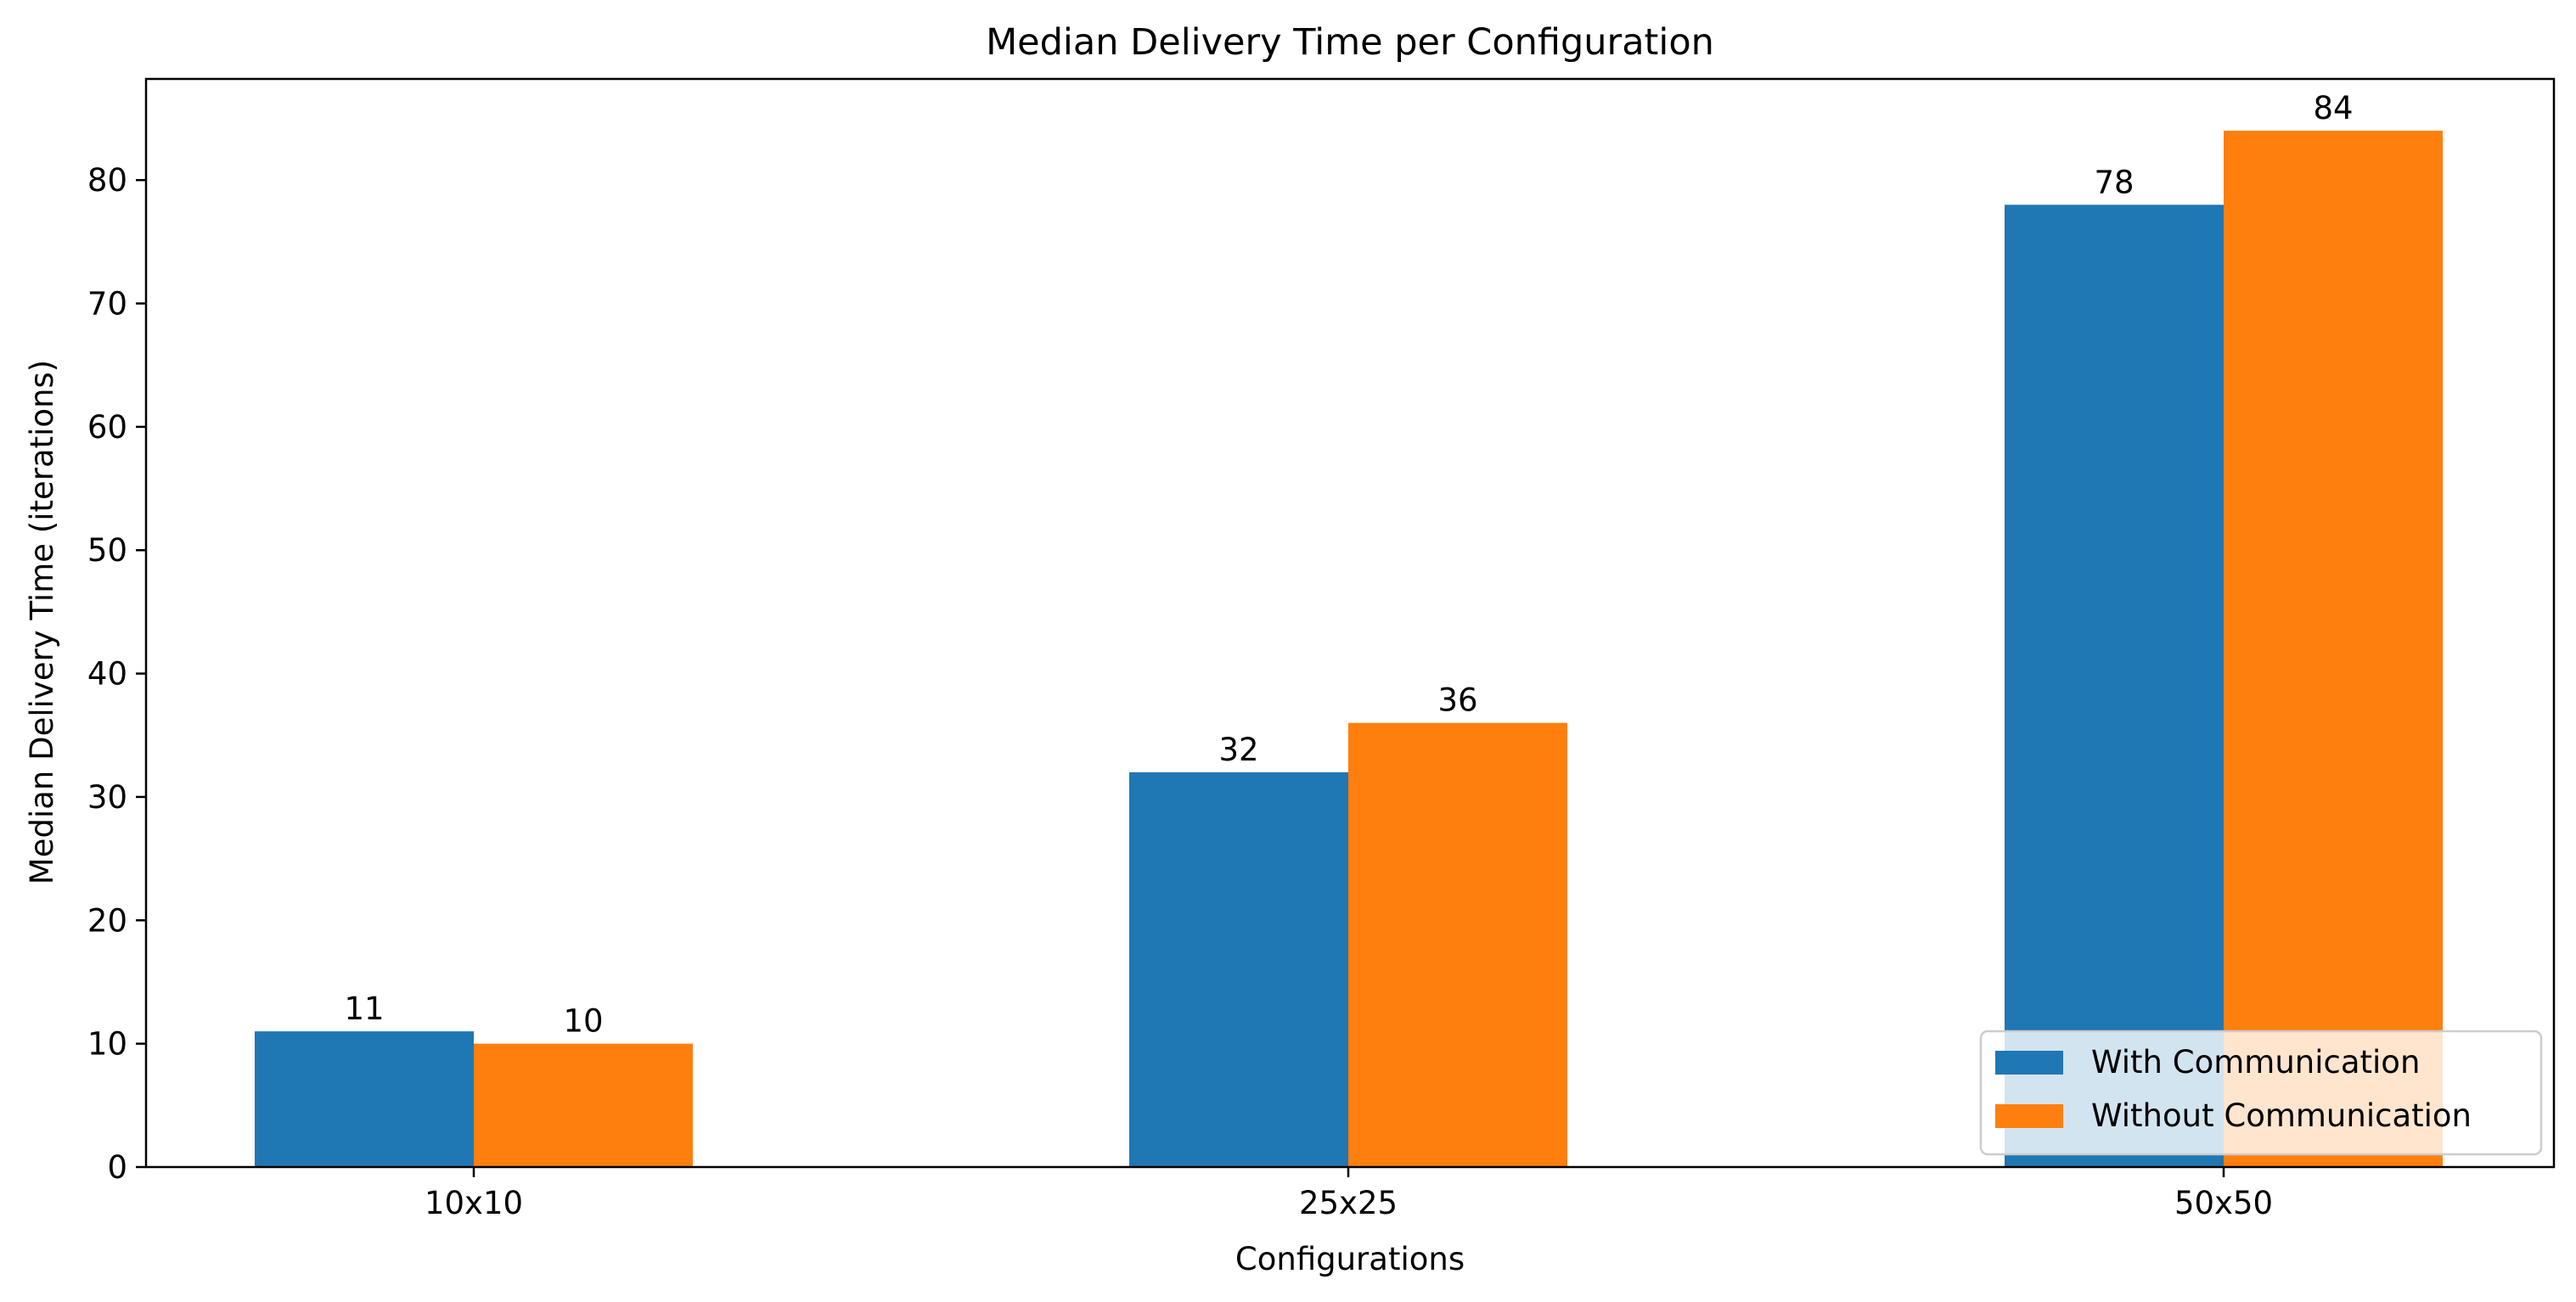 The height and width of the screenshot is (1302, 2576). What do you see at coordinates (1238, 969) in the screenshot?
I see `bar-series-0-25x25` at bounding box center [1238, 969].